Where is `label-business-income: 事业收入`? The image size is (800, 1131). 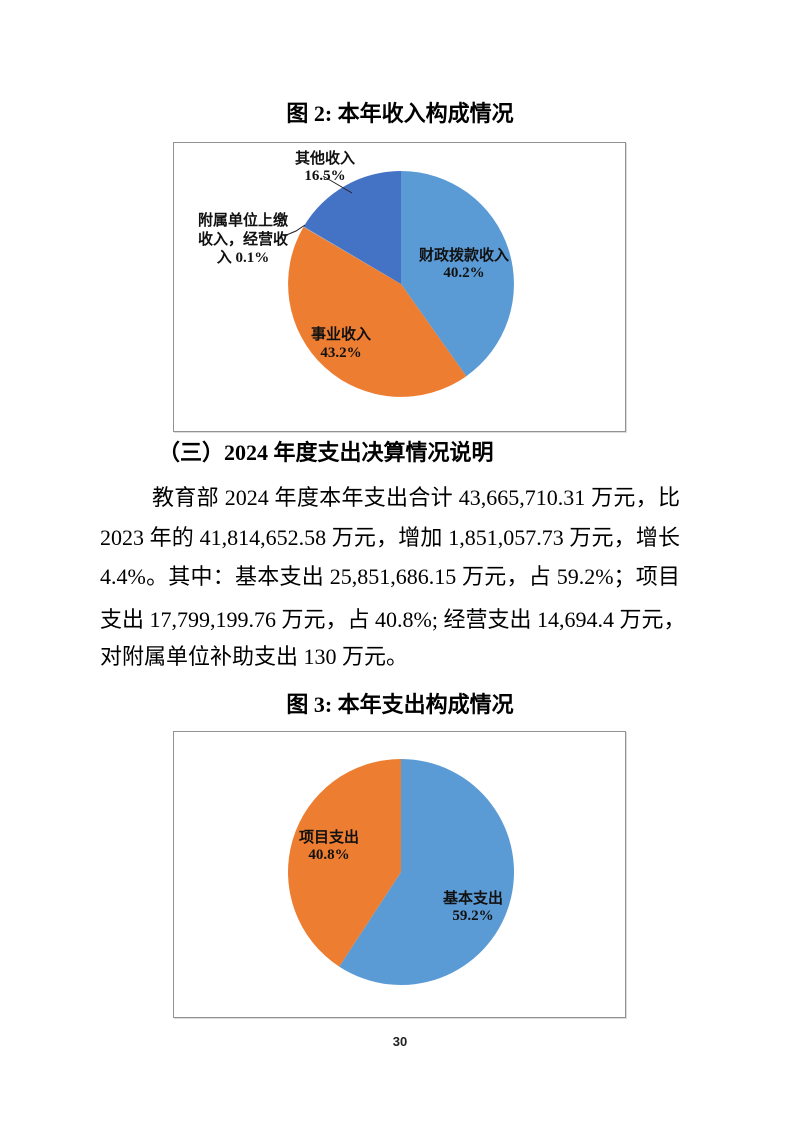
label-business-income: 事业收入 is located at coordinates (341, 334).